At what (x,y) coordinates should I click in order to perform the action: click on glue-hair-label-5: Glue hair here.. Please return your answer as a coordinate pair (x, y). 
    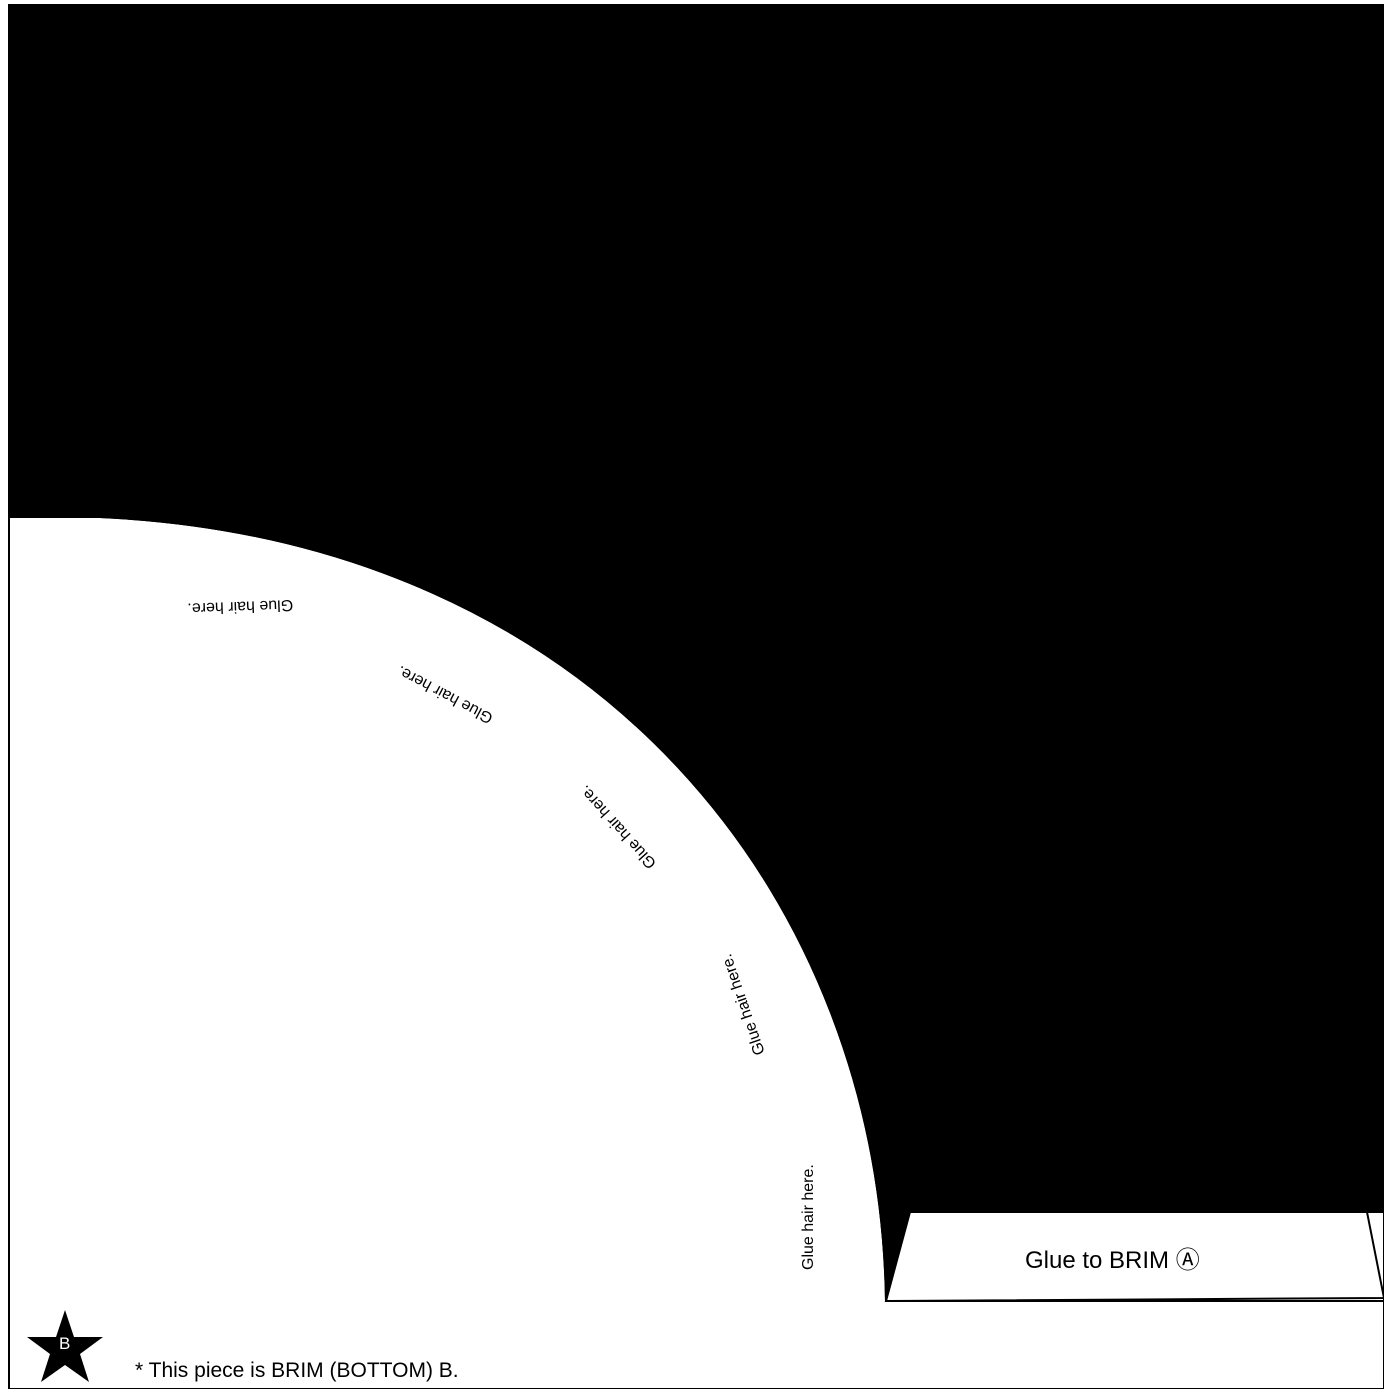
    Looking at the image, I should click on (808, 1217).